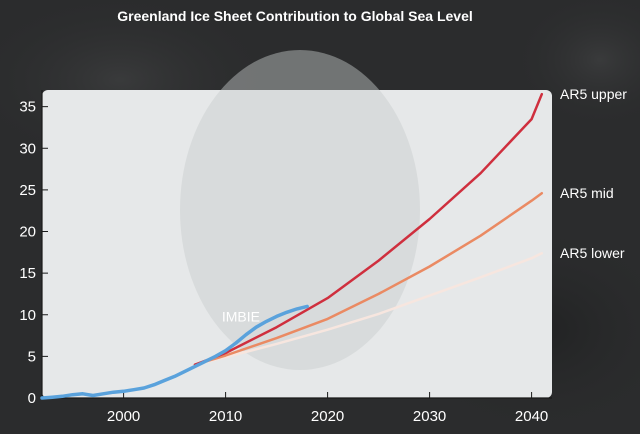 Image resolution: width=640 pixels, height=434 pixels. Describe the element at coordinates (32, 356) in the screenshot. I see `y-tick-label: 5` at that location.